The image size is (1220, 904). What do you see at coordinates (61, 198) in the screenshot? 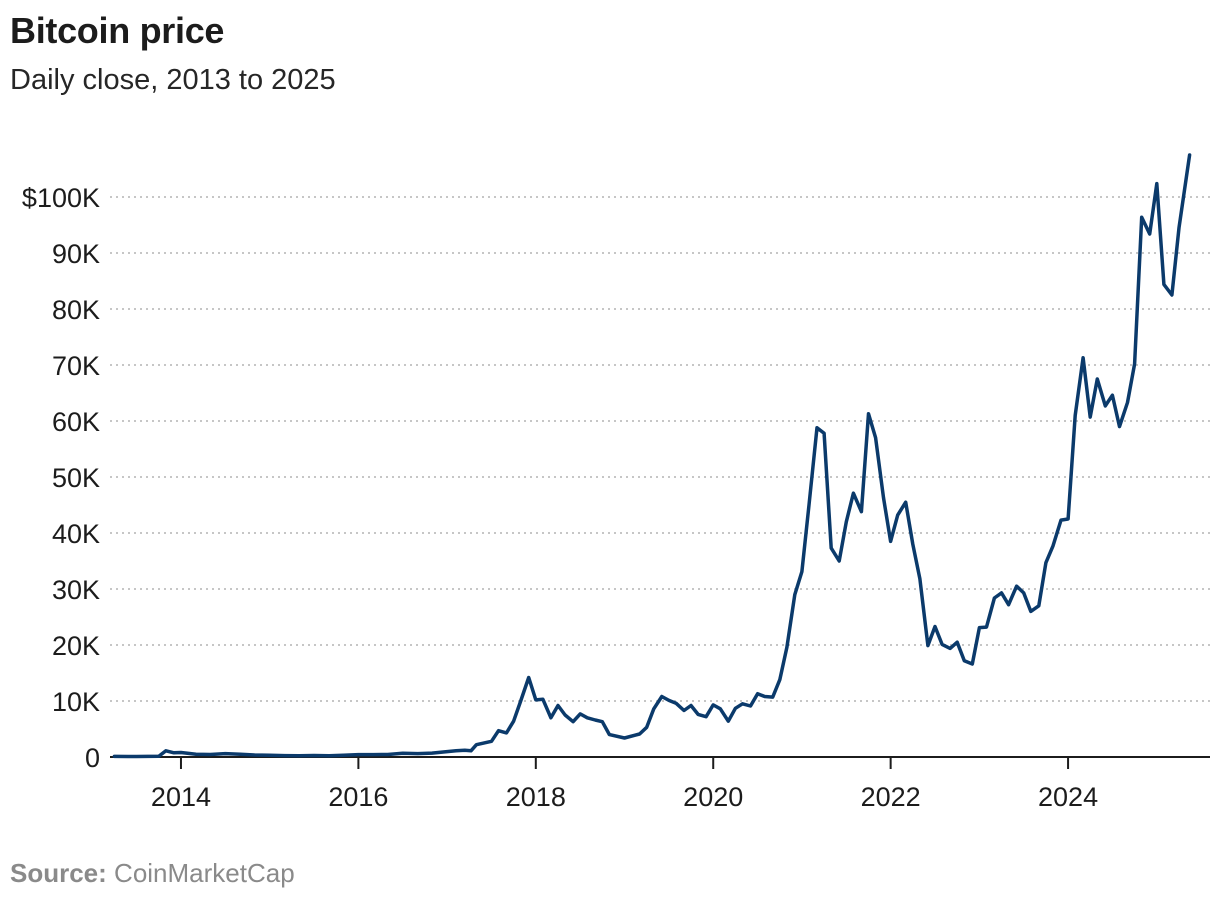
I see `y-tick-label: $100K` at bounding box center [61, 198].